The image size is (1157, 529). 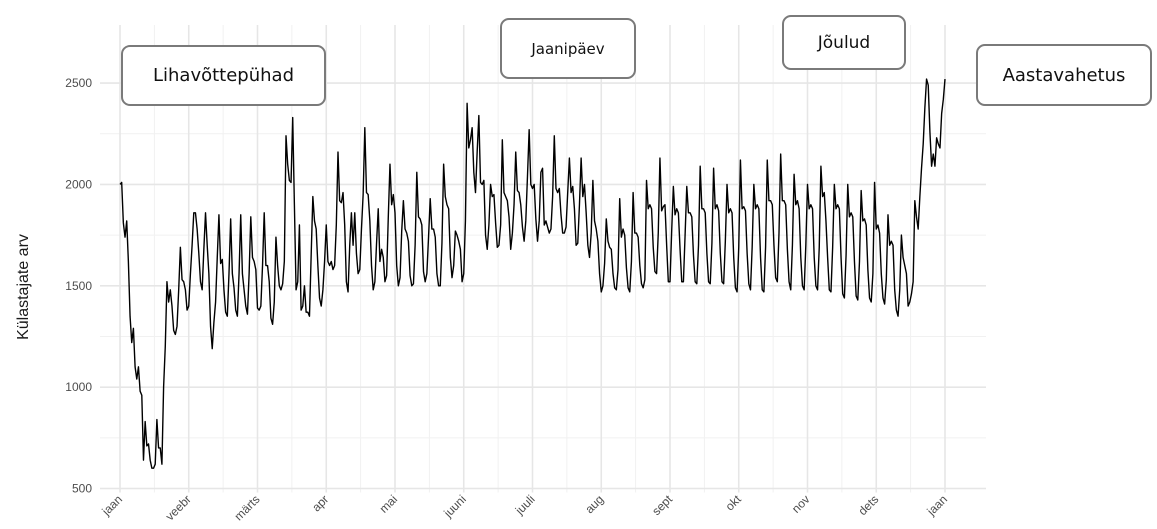 What do you see at coordinates (454, 506) in the screenshot?
I see `x-tick-label: juuni` at bounding box center [454, 506].